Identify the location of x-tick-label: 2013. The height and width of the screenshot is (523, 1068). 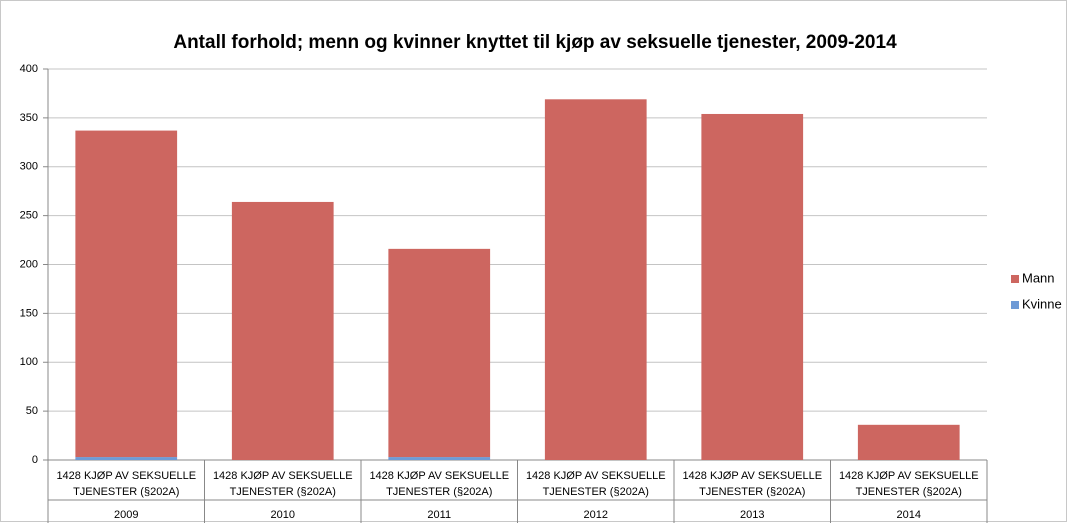
(752, 515).